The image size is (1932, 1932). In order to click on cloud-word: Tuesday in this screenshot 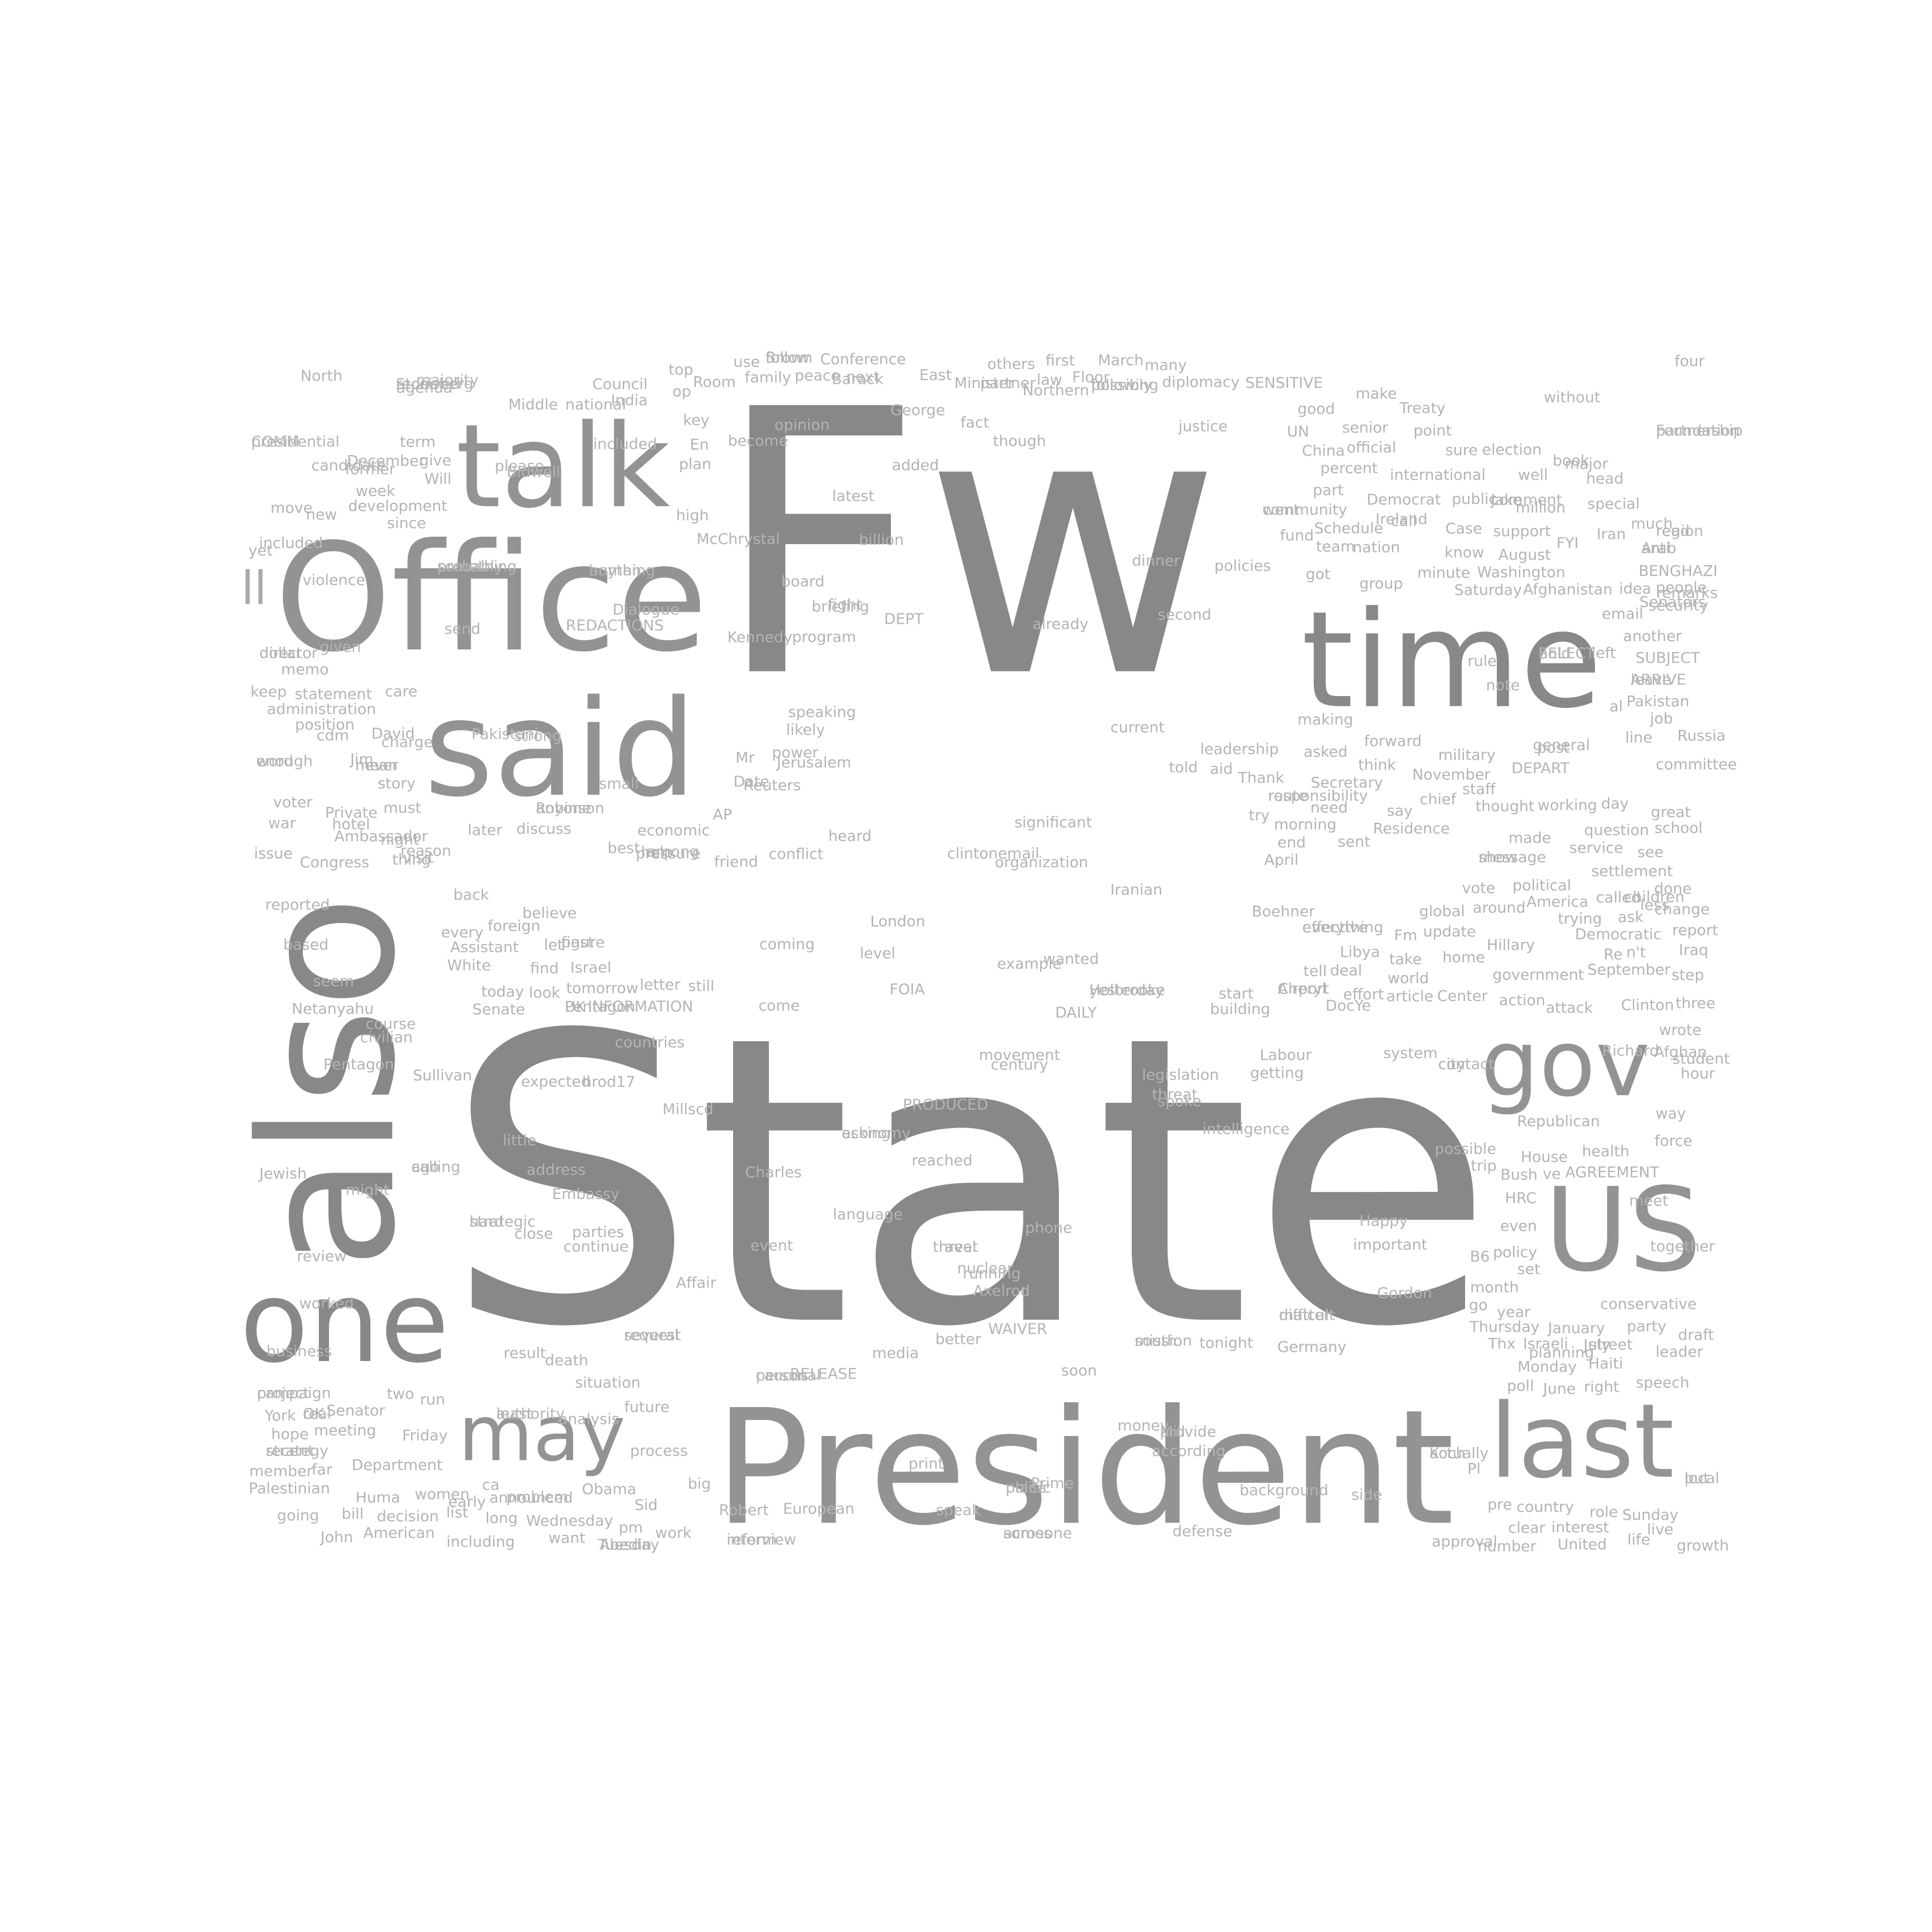, I will do `click(629, 1545)`.